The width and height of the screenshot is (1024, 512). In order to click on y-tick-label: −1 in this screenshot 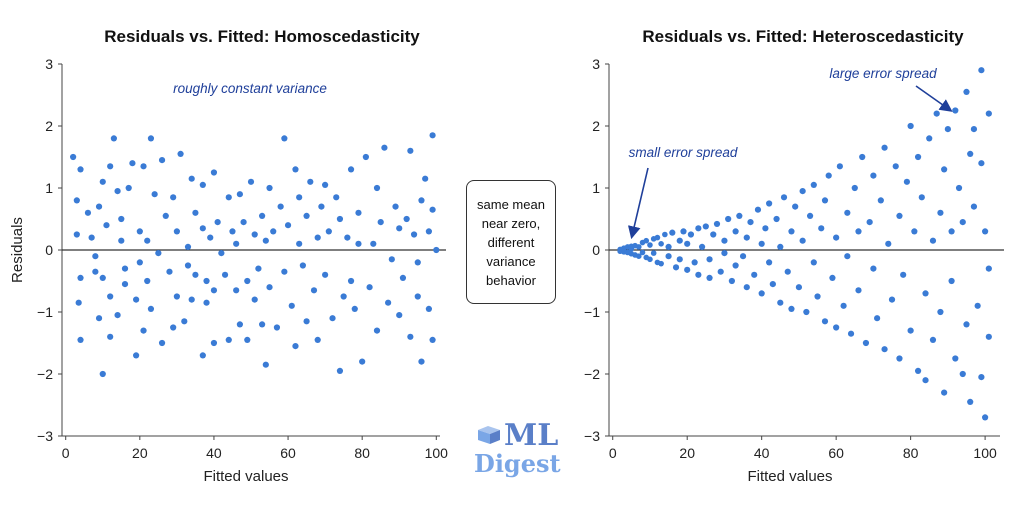, I will do `click(45, 312)`.